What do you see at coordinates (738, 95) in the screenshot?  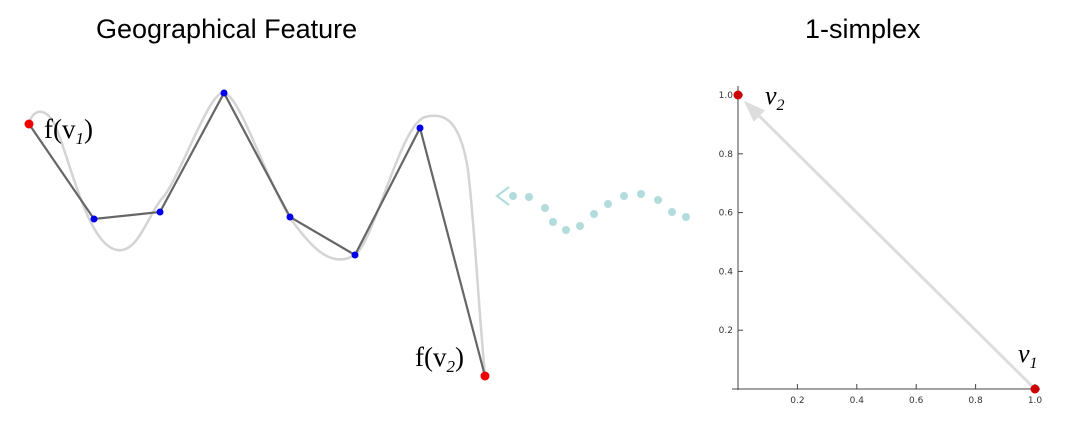 I see `simplex-point-v2` at bounding box center [738, 95].